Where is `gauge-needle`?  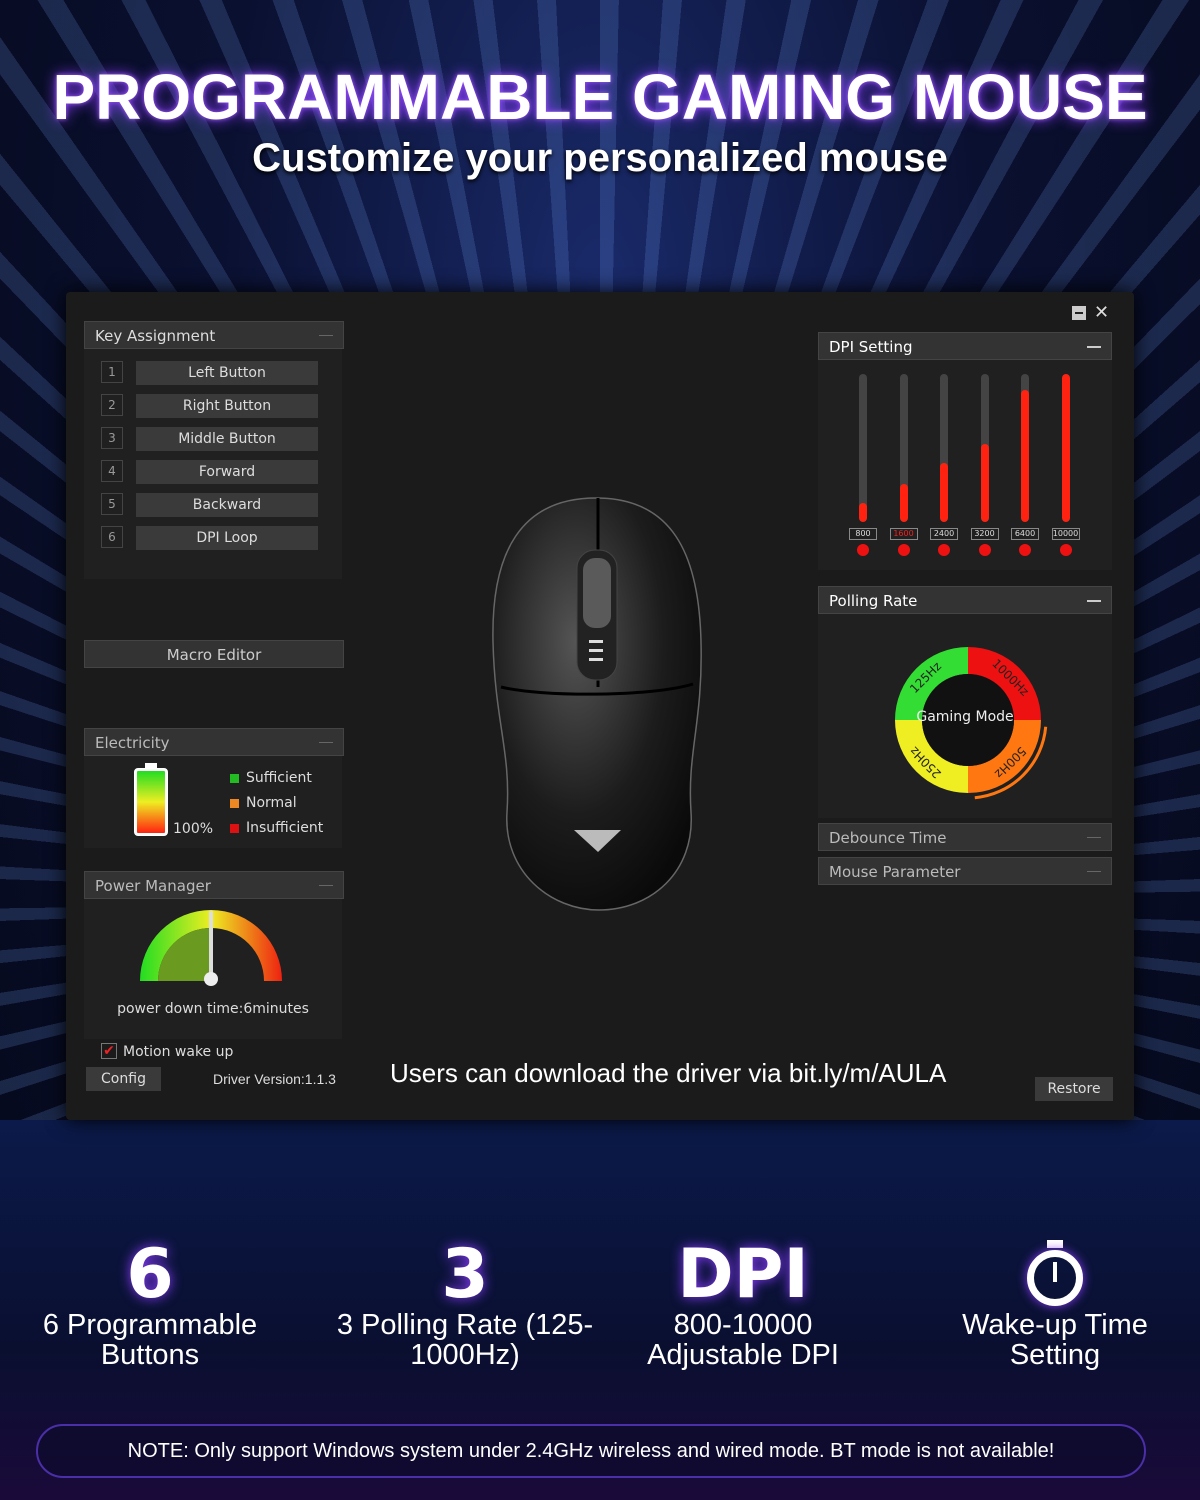
gauge-needle is located at coordinates (211, 946).